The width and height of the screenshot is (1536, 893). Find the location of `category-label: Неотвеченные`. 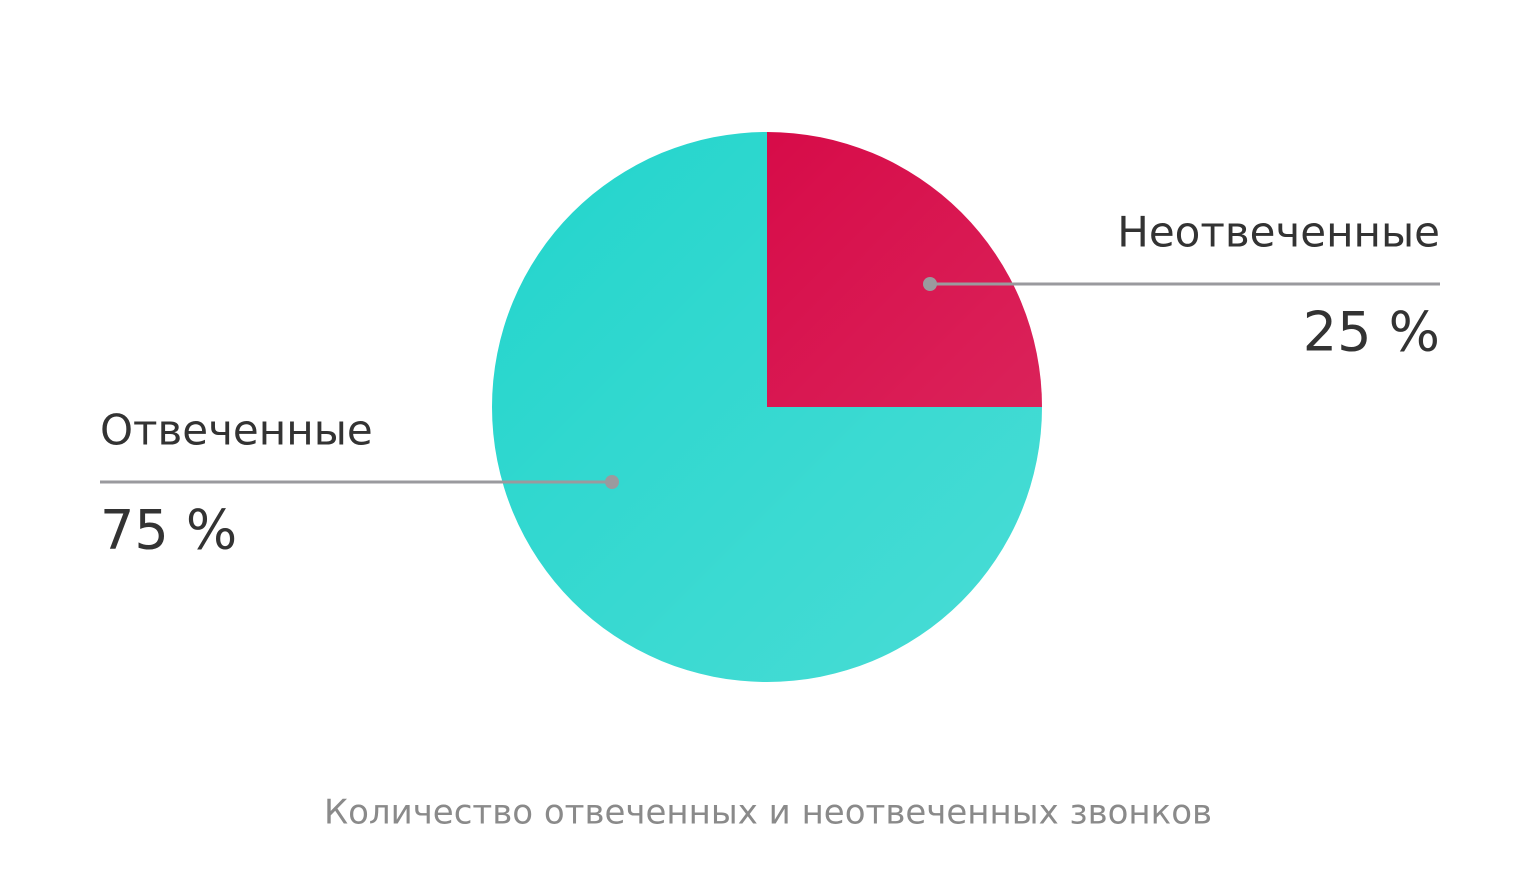

category-label: Неотвеченные is located at coordinates (1278, 232).